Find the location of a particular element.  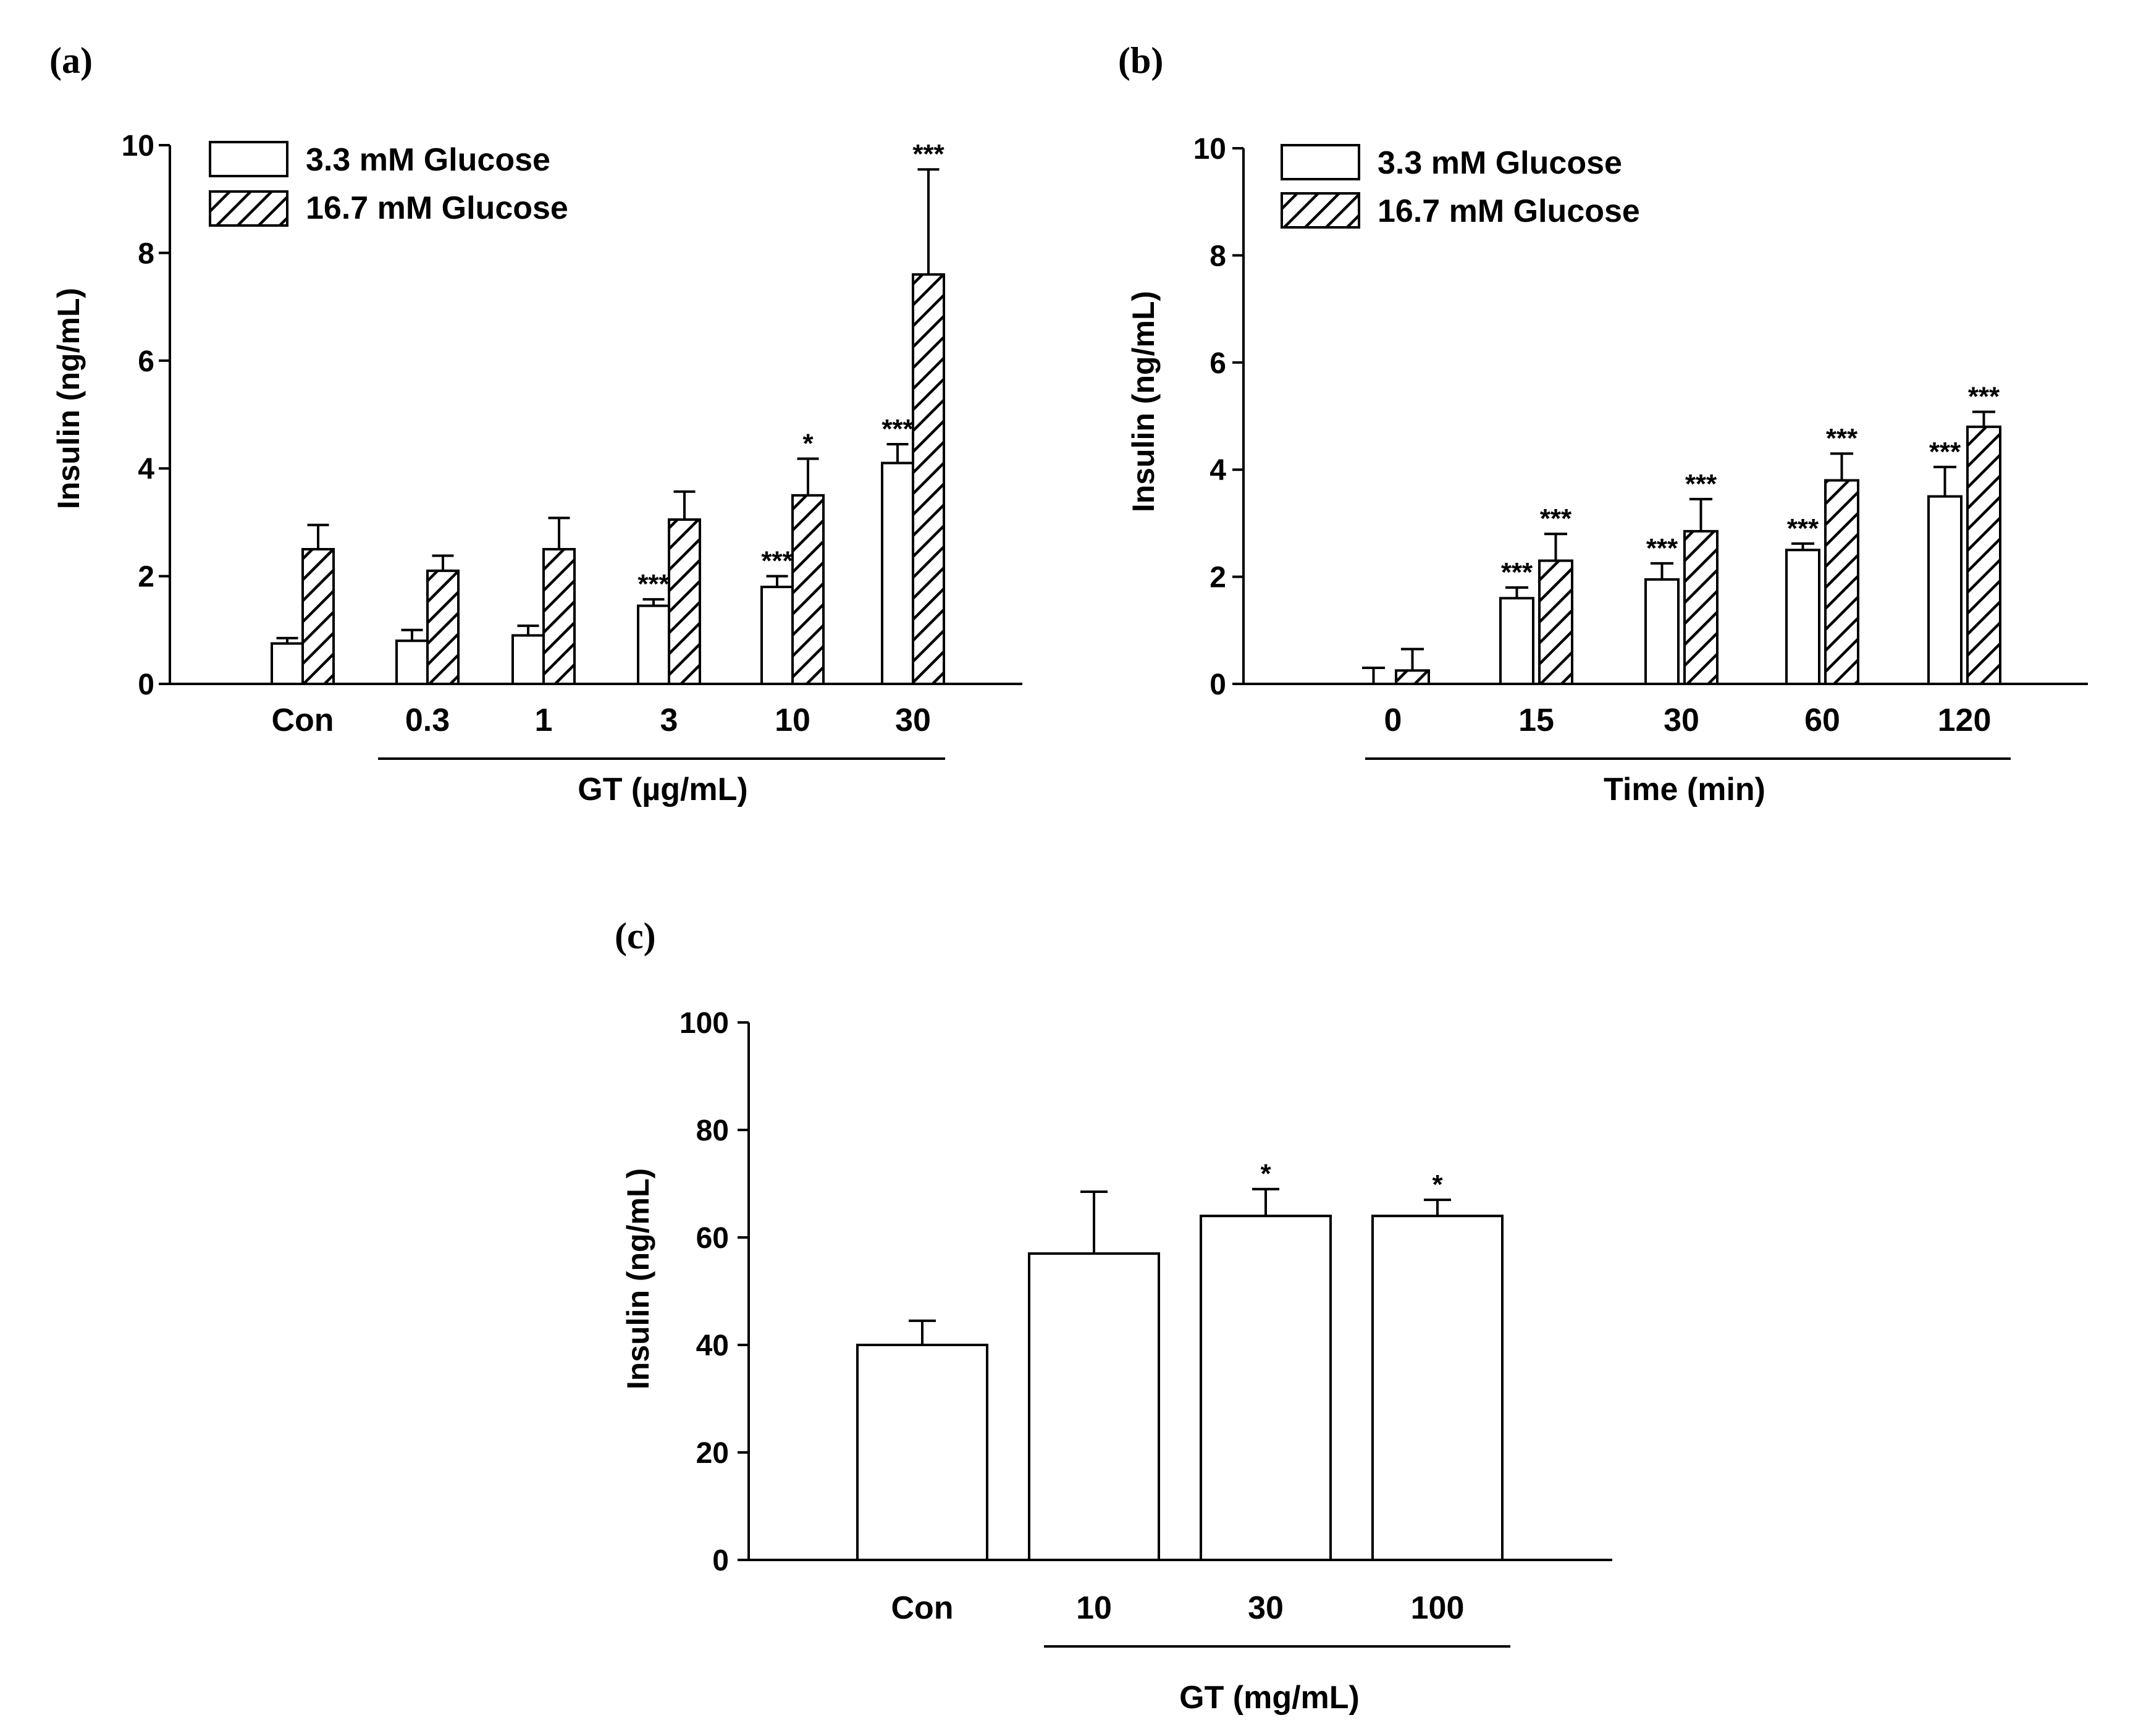

panel-b-legend: 3.3 mM Glucose 16.7 mM Glucose is located at coordinates (1460, 186).